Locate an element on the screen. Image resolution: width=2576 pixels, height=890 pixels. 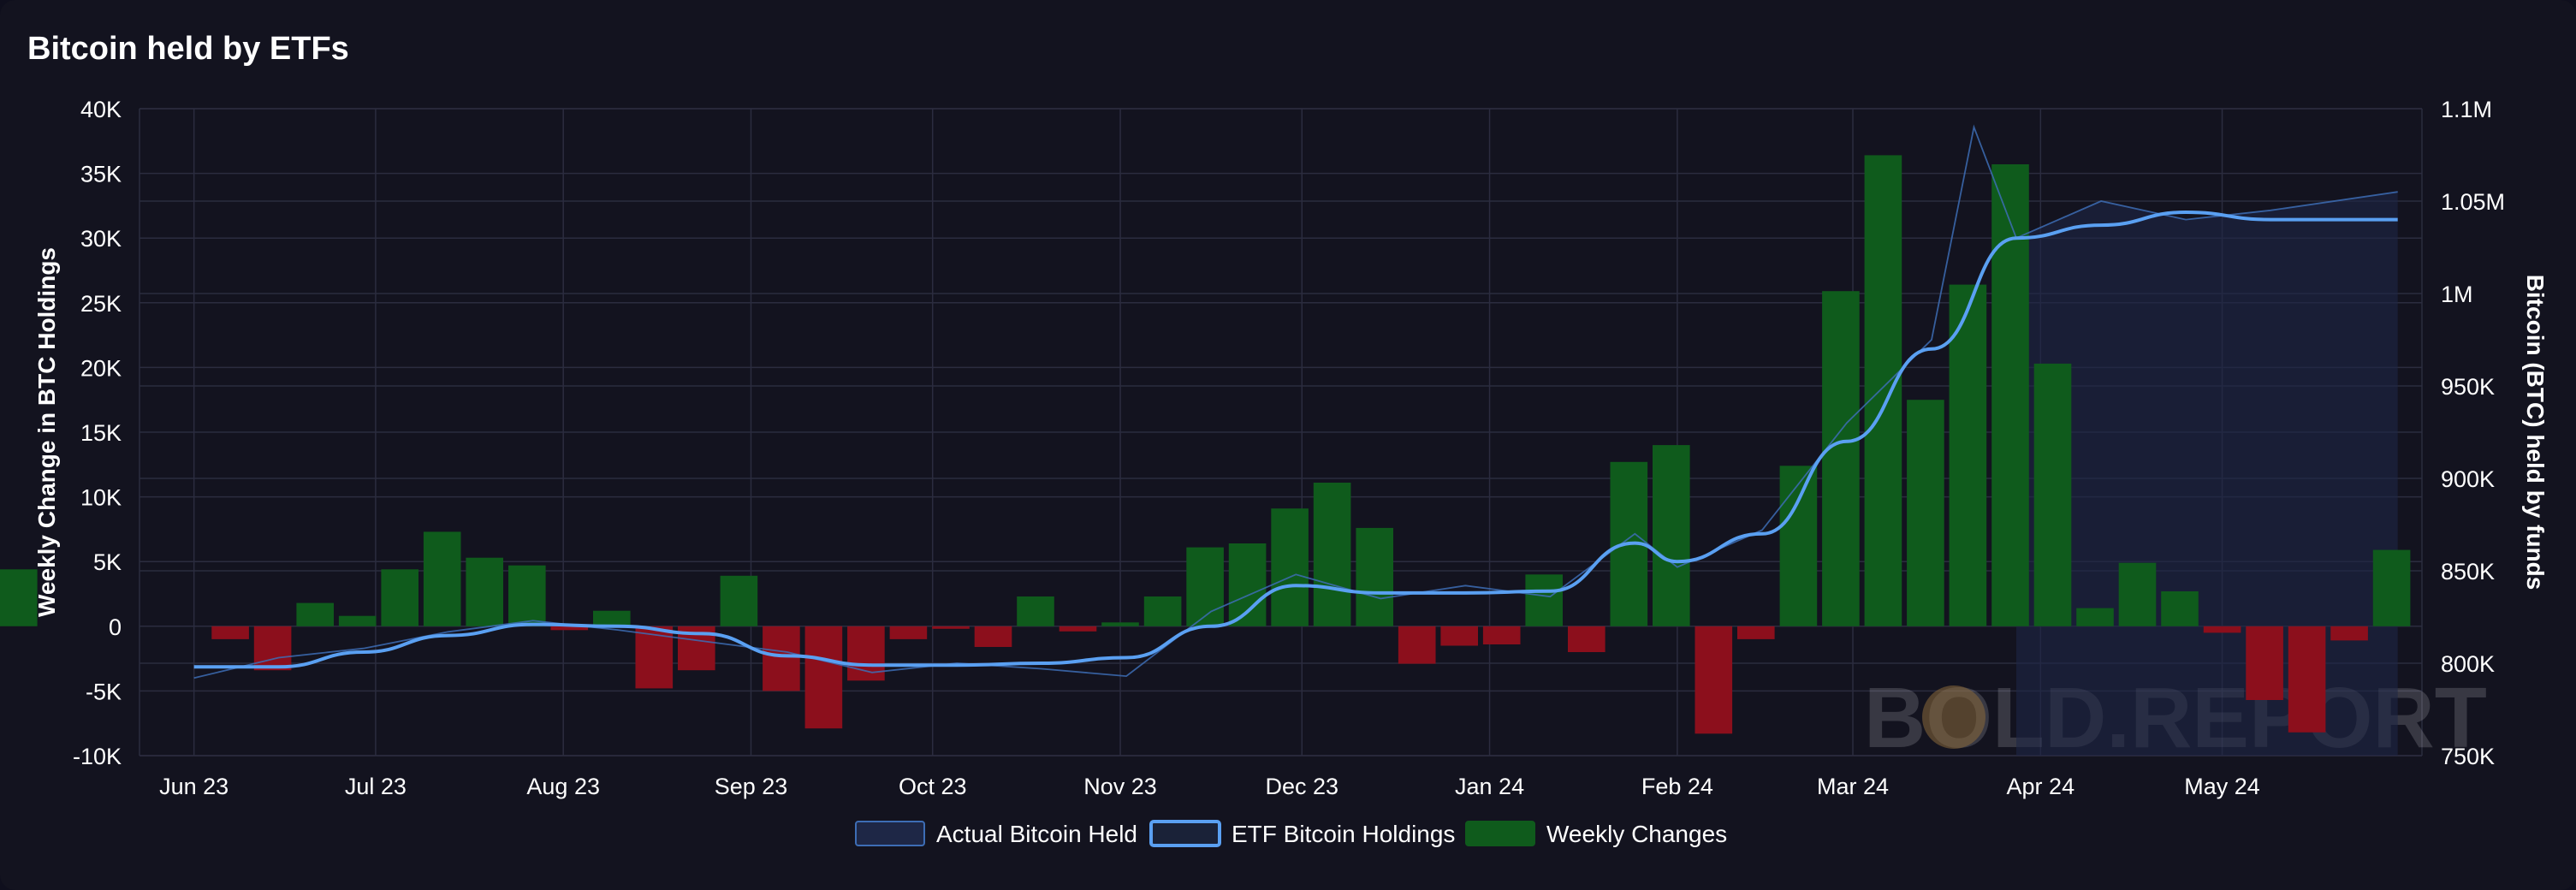
right-tick-label: 1.1M is located at coordinates (2466, 109).